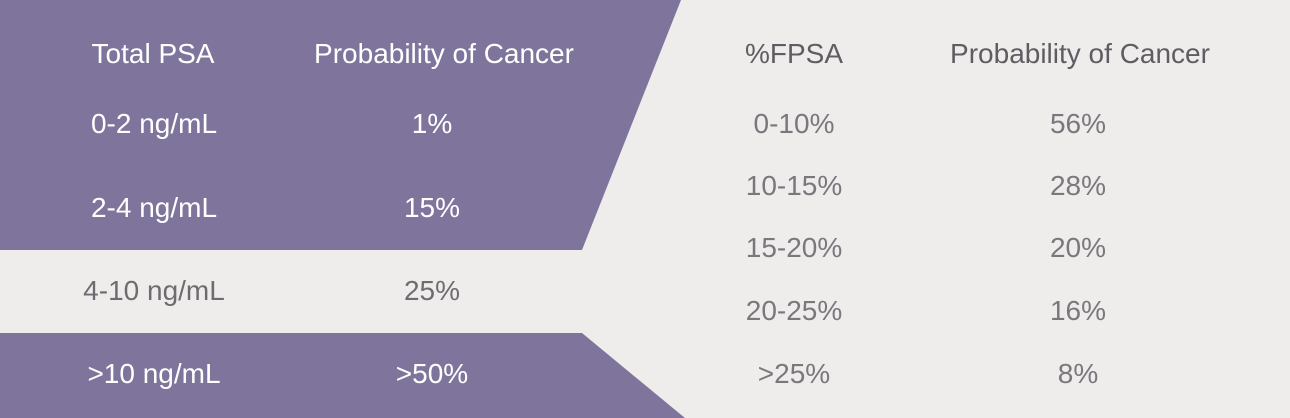 Image resolution: width=1290 pixels, height=418 pixels. I want to click on right-row-1-probability: 56%, so click(1078, 123).